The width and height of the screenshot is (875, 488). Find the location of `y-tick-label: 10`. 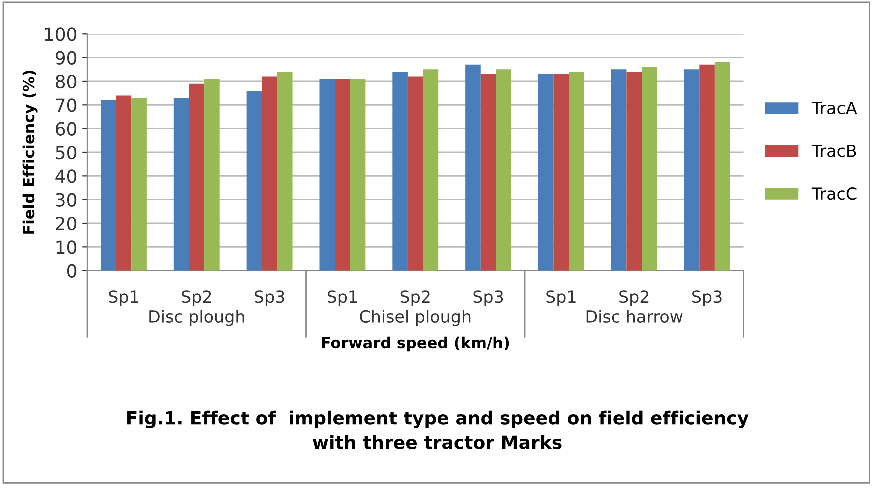

y-tick-label: 10 is located at coordinates (66, 247).